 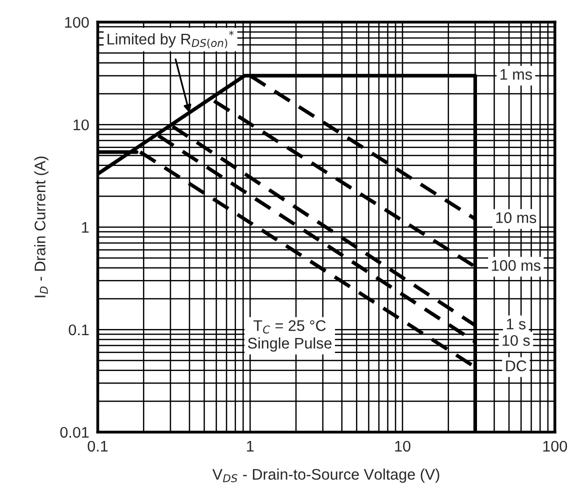 I want to click on series-label: 100 ms, so click(x=516, y=265).